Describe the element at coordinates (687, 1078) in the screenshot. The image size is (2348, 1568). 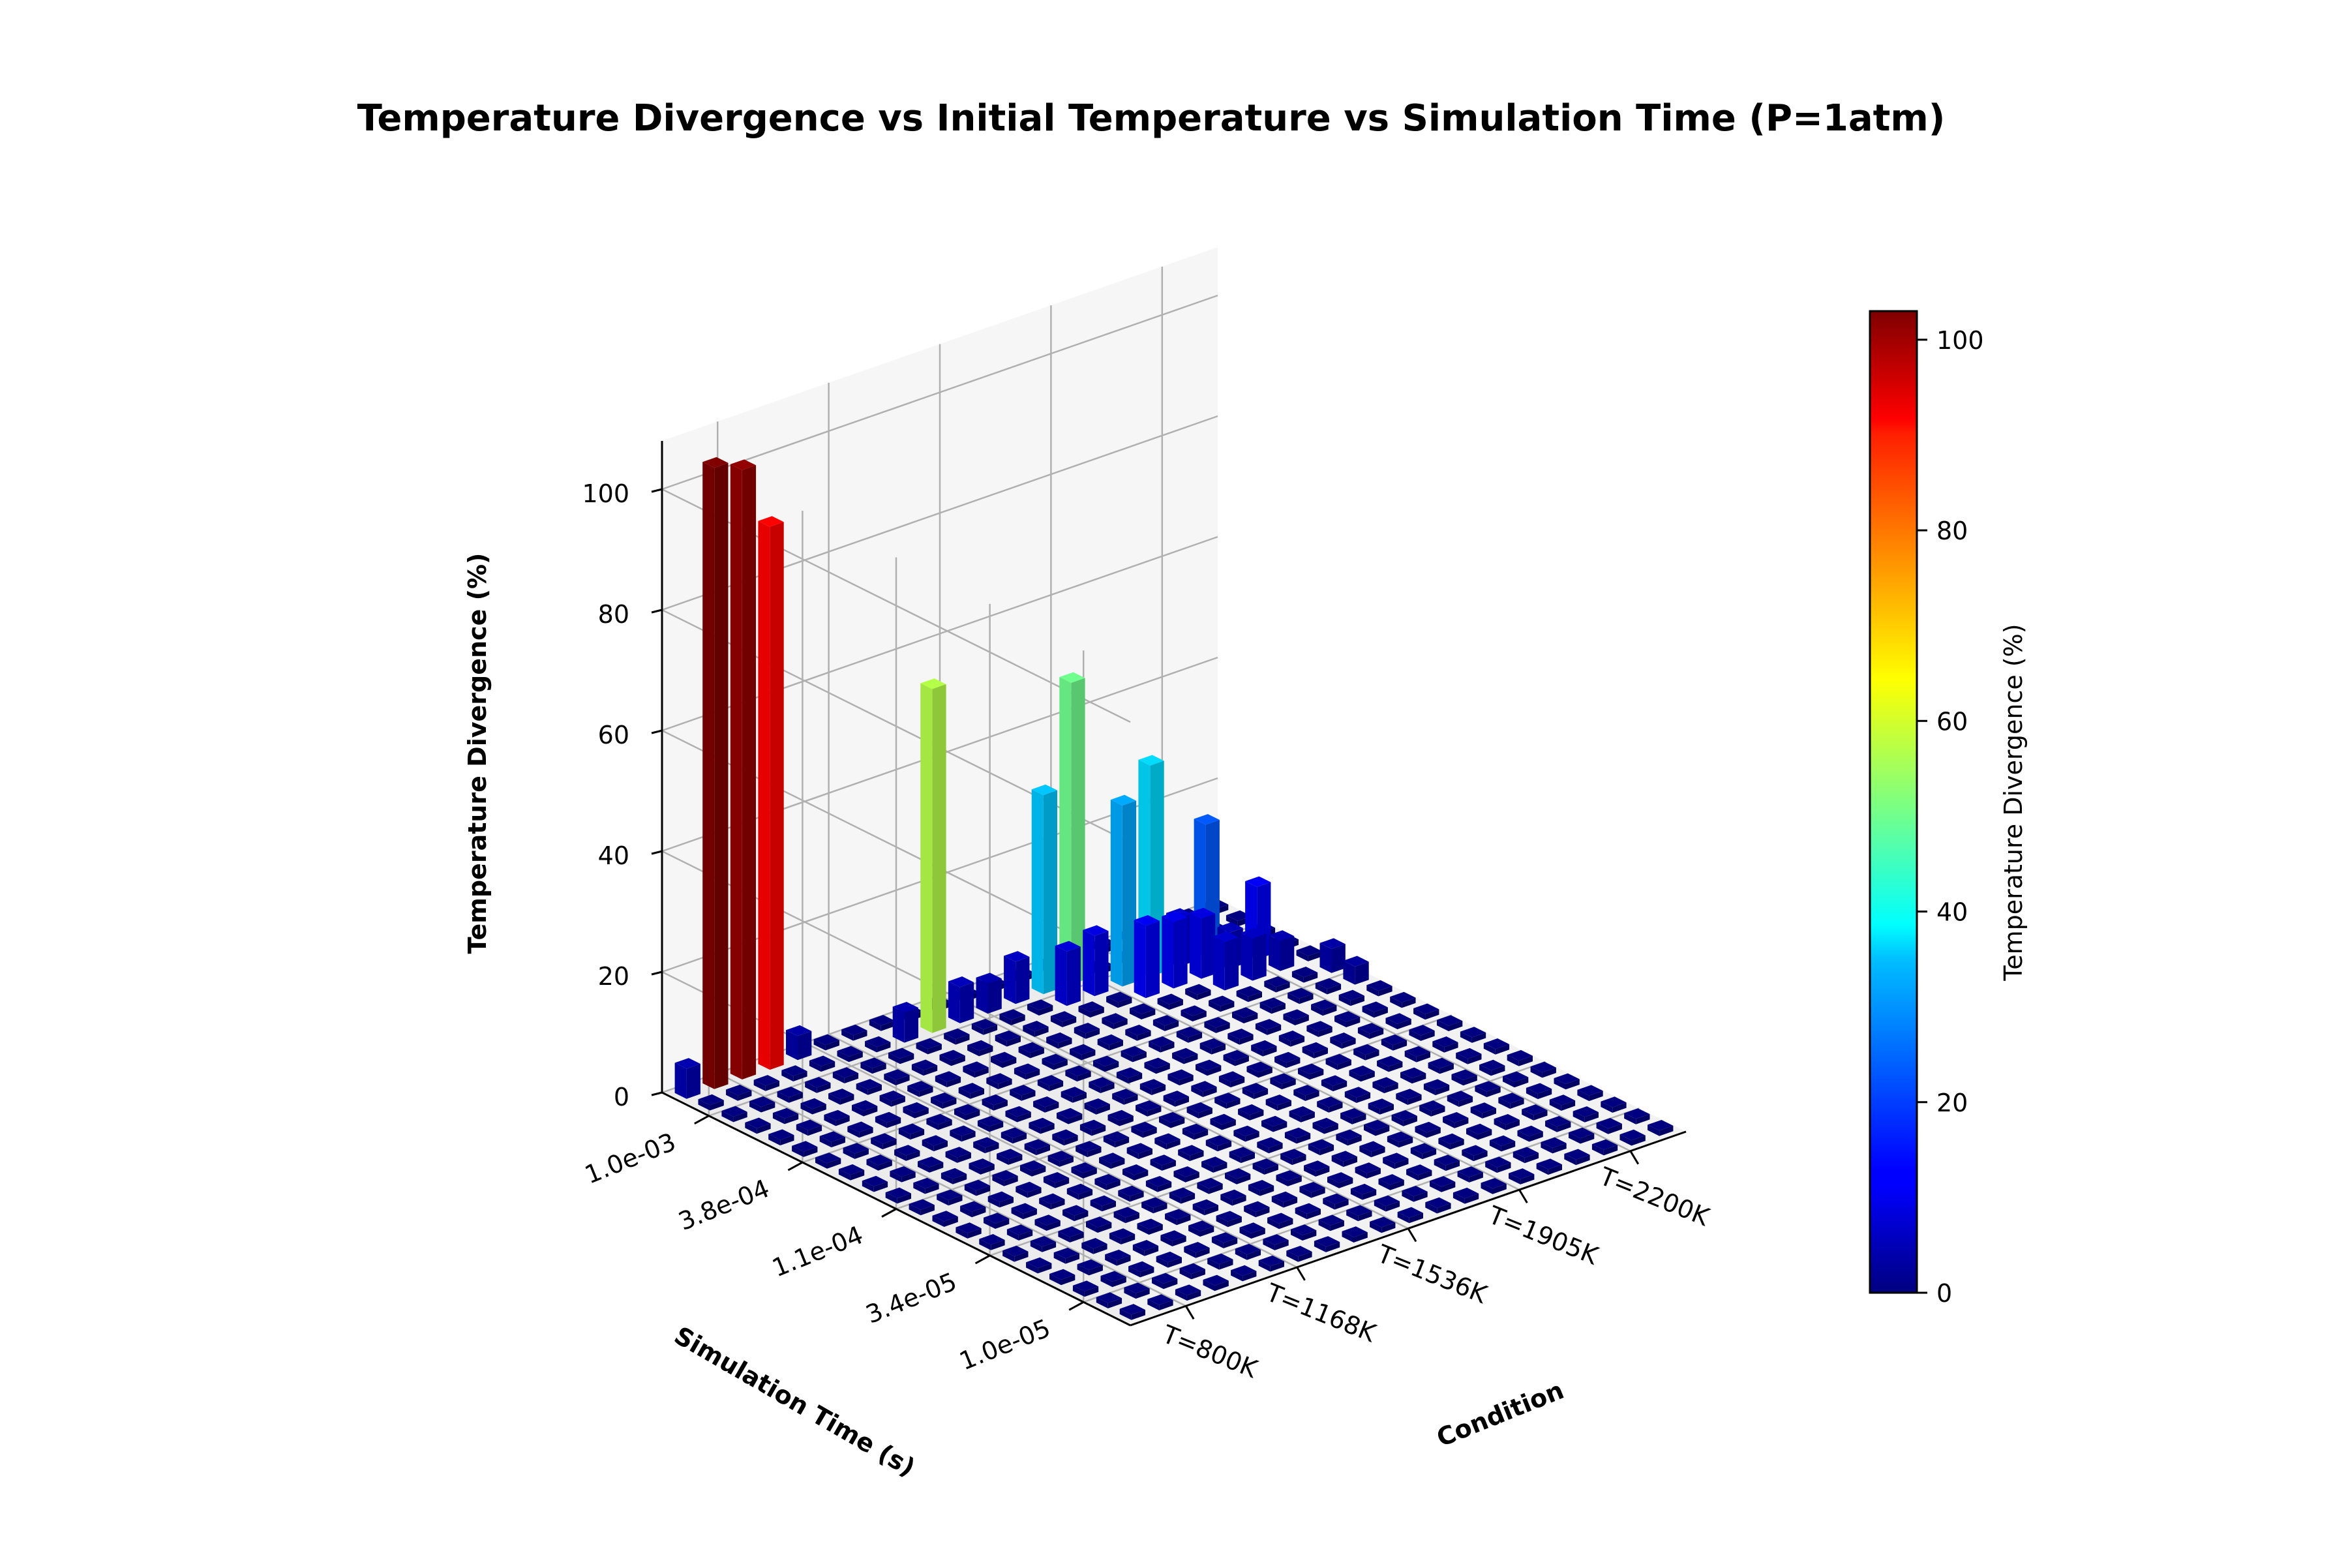
I see `data-bar` at that location.